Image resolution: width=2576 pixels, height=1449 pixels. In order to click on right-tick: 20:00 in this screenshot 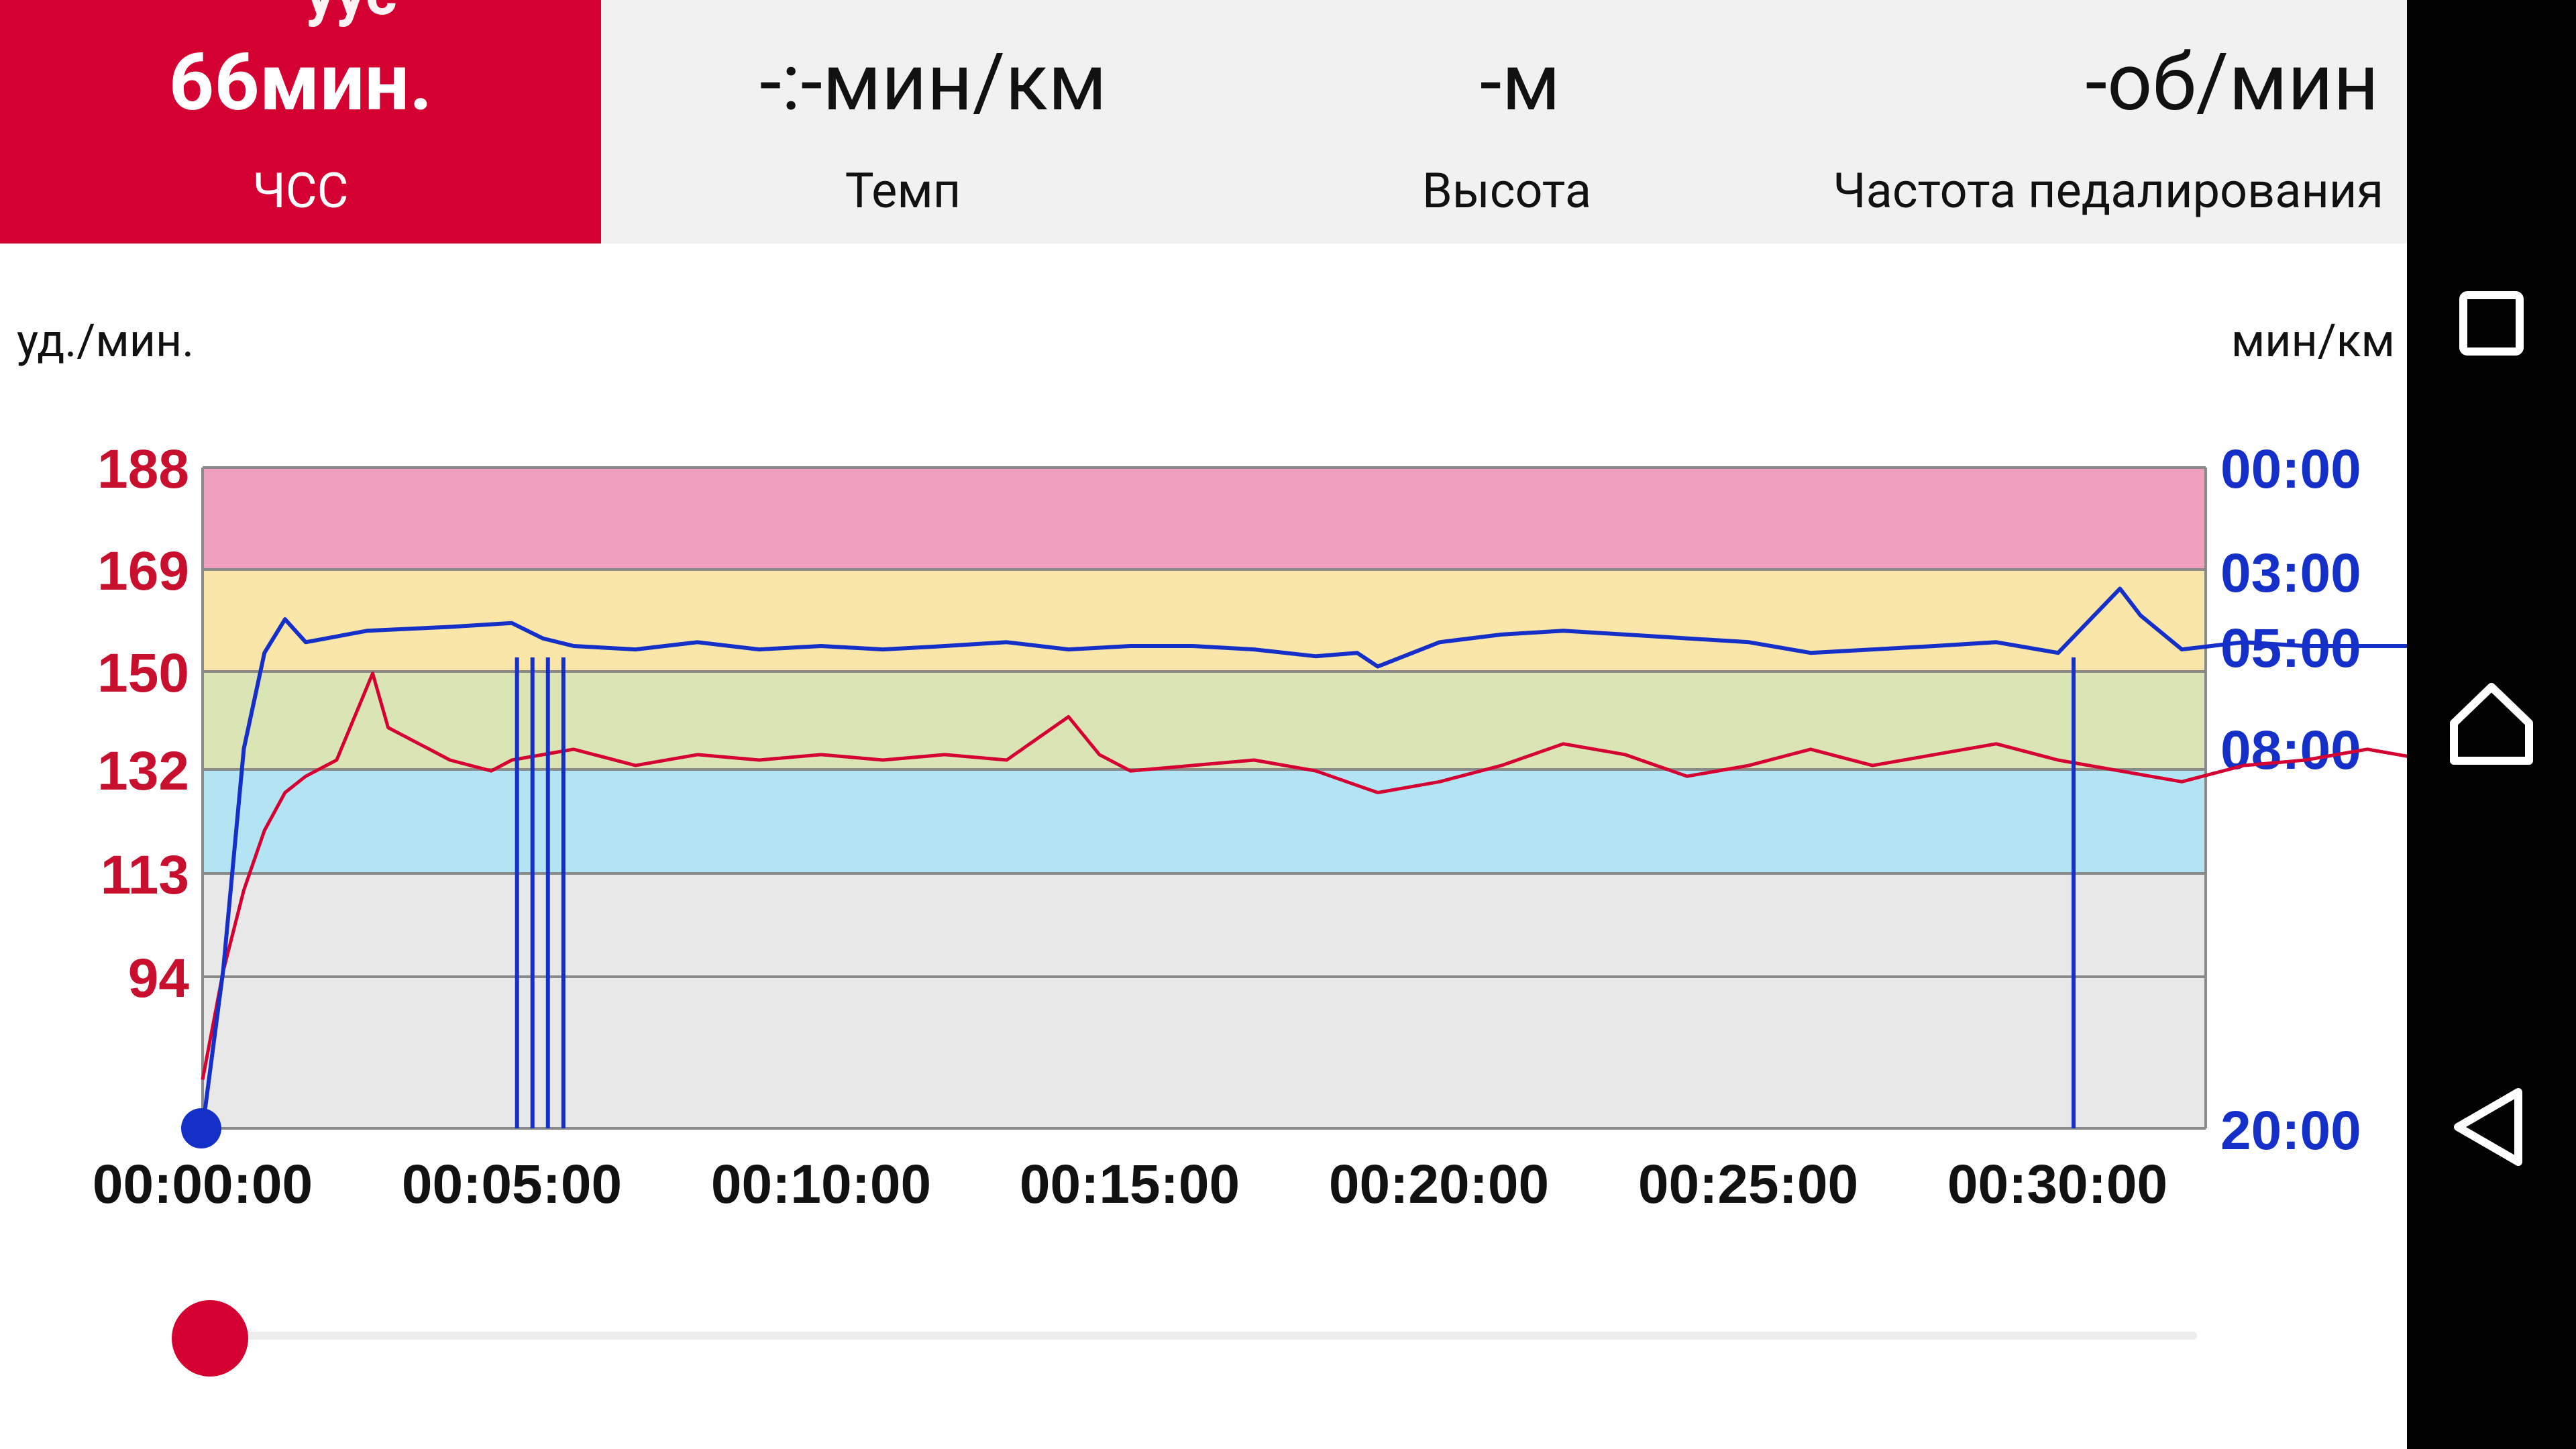, I will do `click(2290, 1130)`.